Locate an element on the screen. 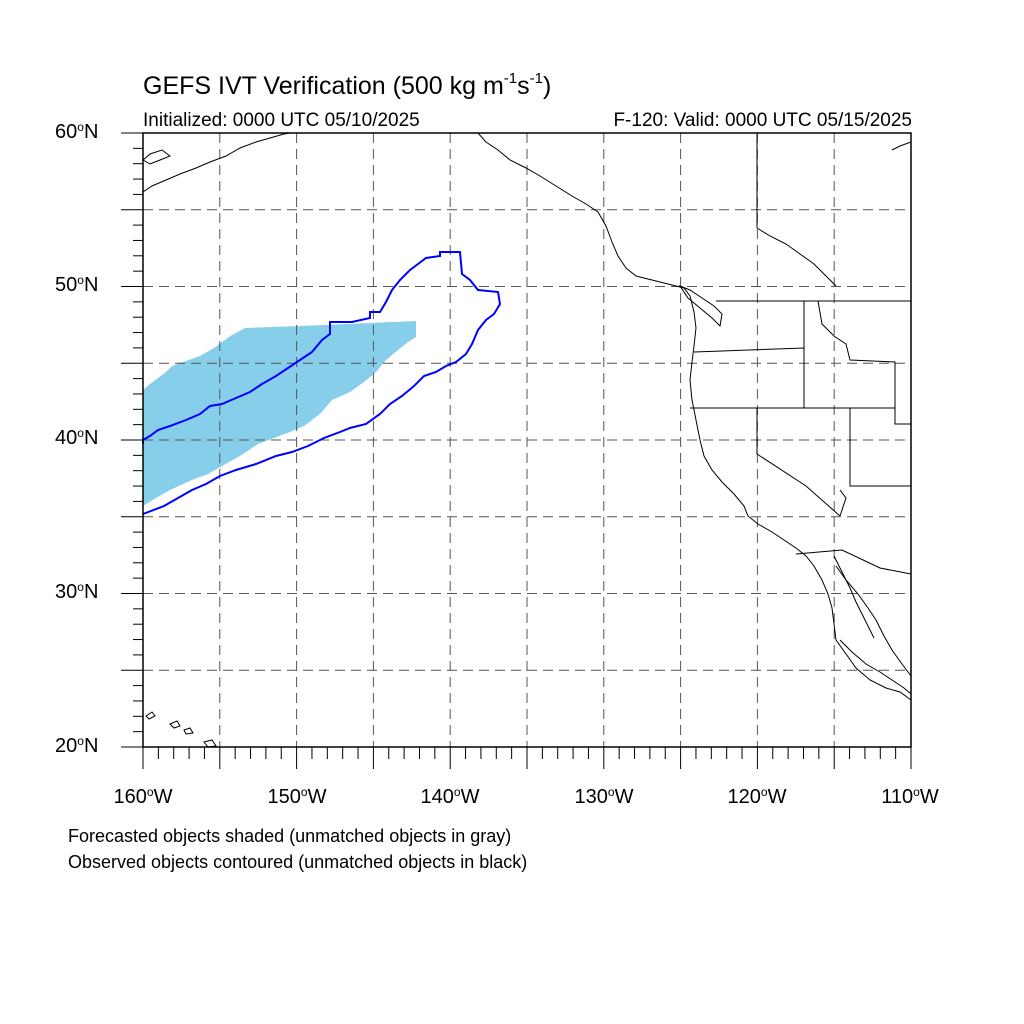 Image resolution: width=1024 pixels, height=1024 pixels. nevada-arizona-border is located at coordinates (843, 503).